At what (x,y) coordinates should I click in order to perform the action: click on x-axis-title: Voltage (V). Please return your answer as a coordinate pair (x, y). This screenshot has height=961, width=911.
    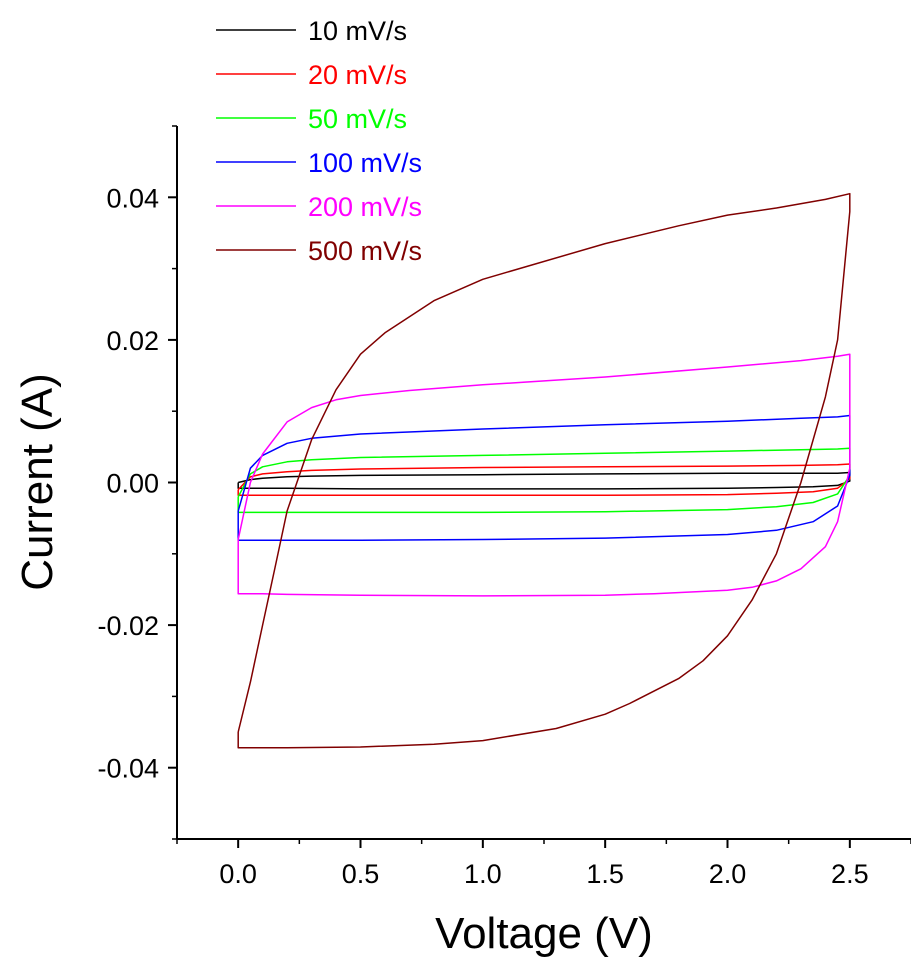
    Looking at the image, I should click on (544, 933).